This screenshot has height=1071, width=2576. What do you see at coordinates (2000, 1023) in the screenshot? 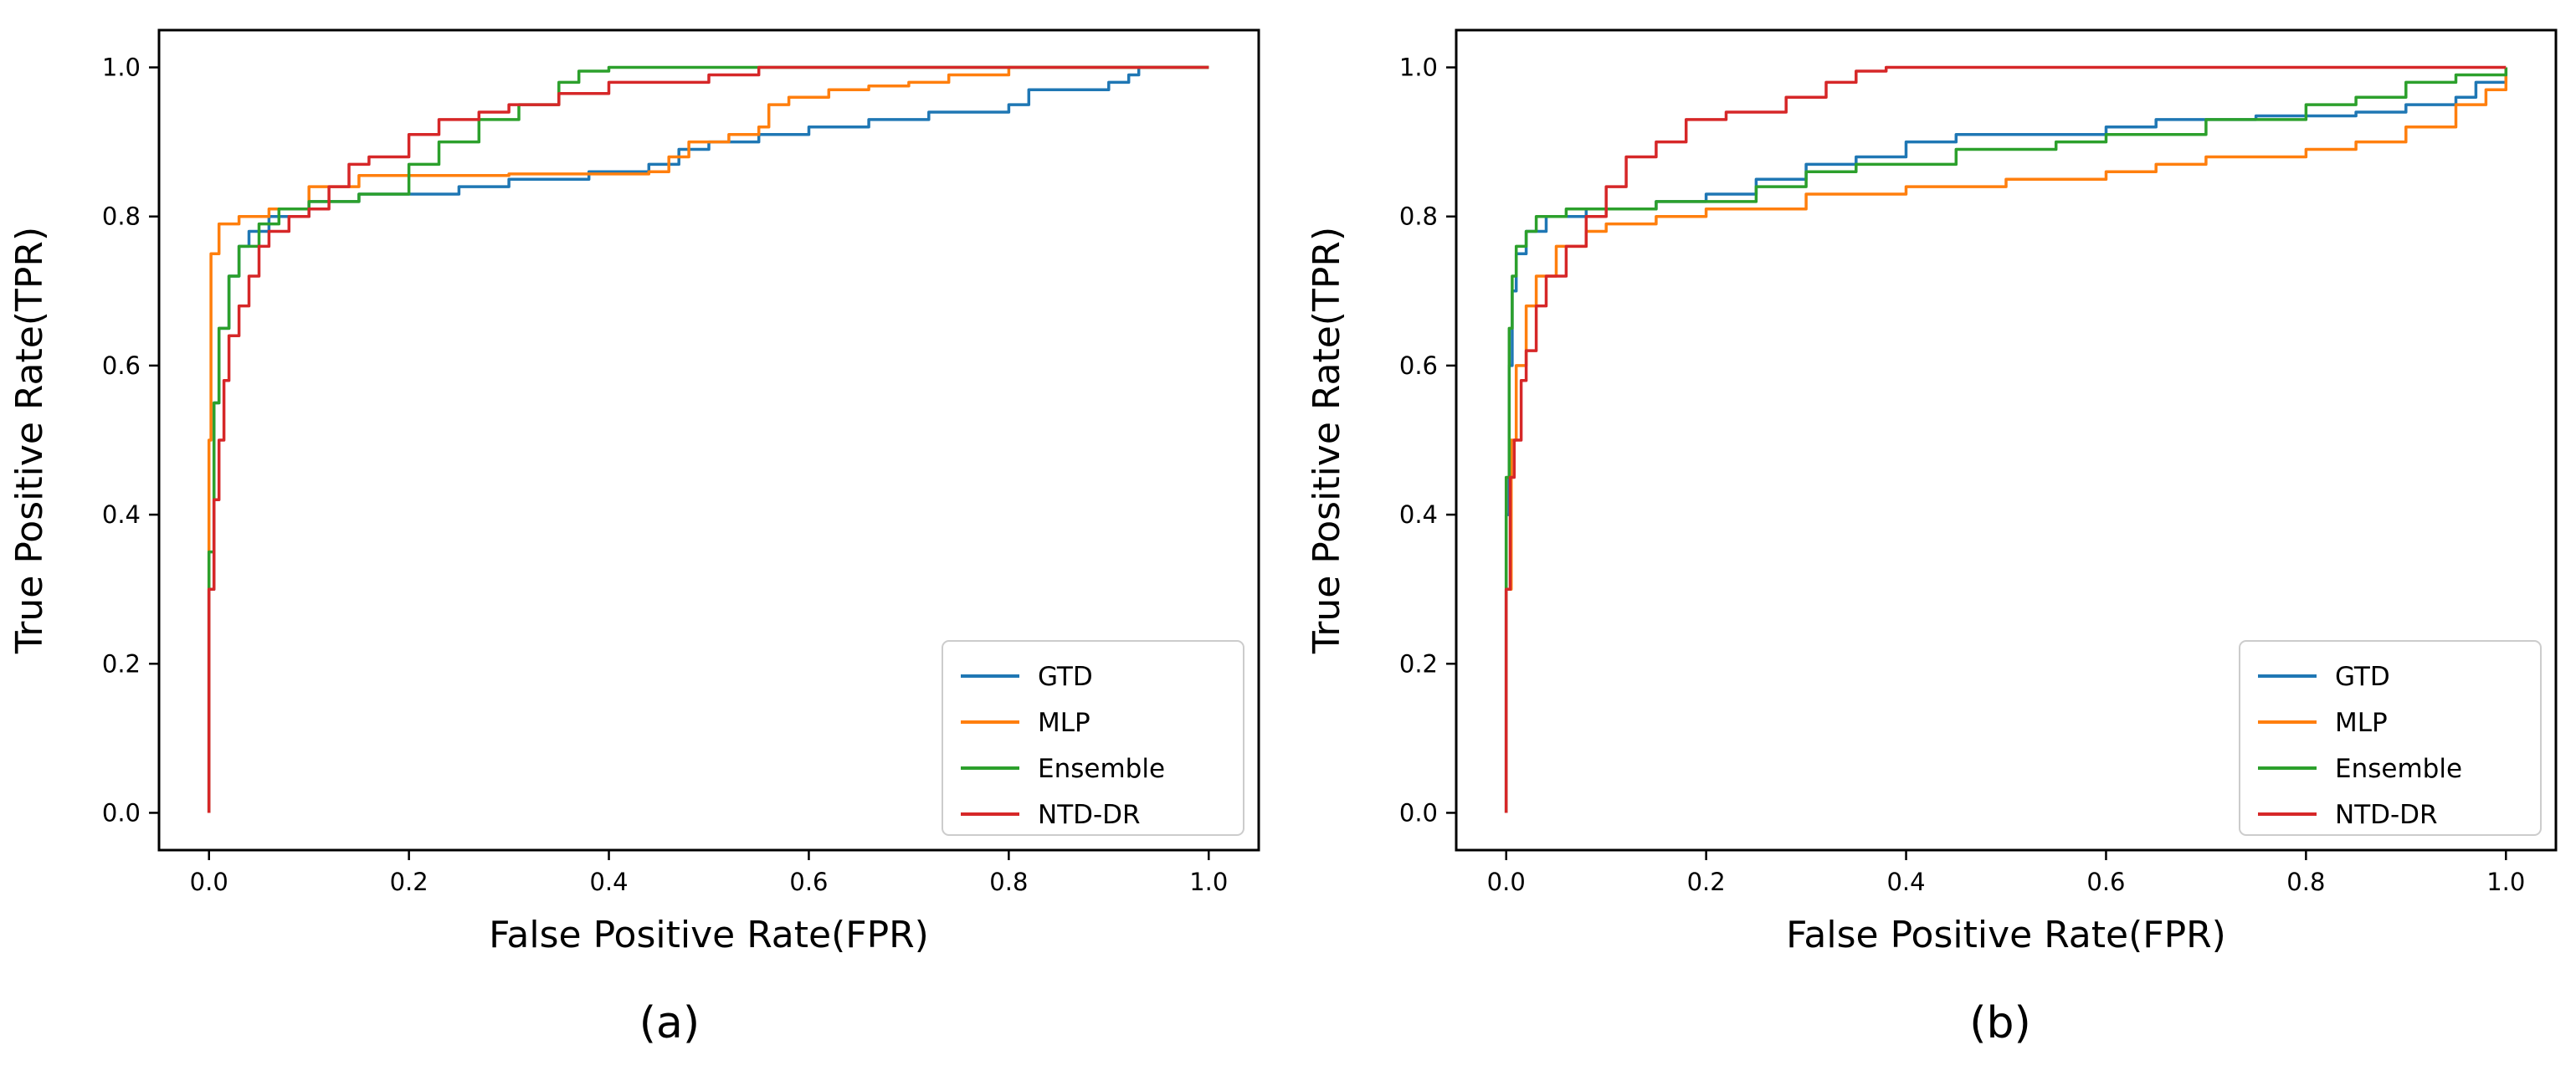
I see `panel-label: (b)` at bounding box center [2000, 1023].